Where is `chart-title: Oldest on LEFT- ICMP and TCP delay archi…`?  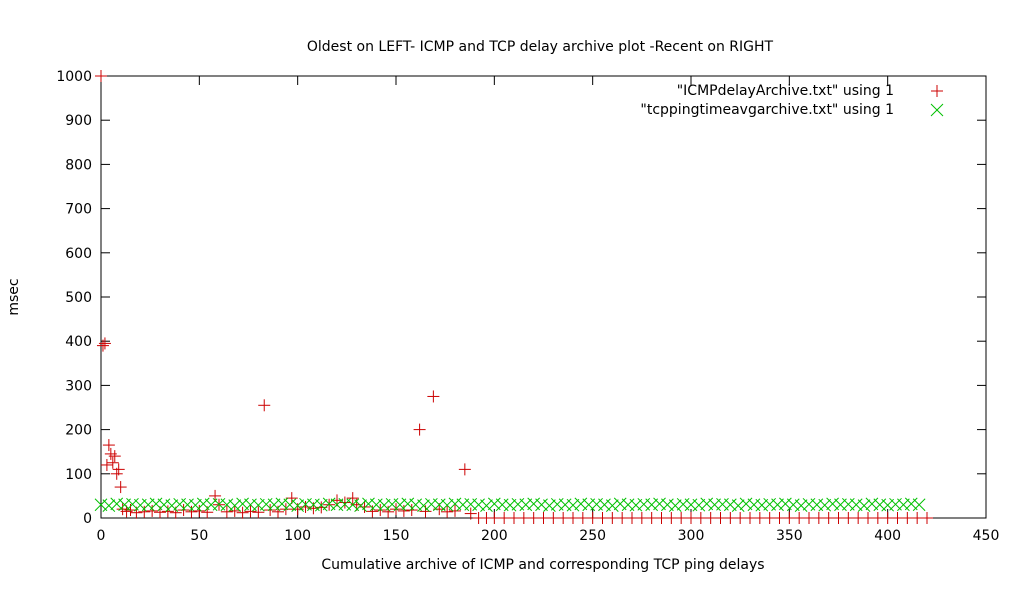 chart-title: Oldest on LEFT- ICMP and TCP delay archi… is located at coordinates (540, 47).